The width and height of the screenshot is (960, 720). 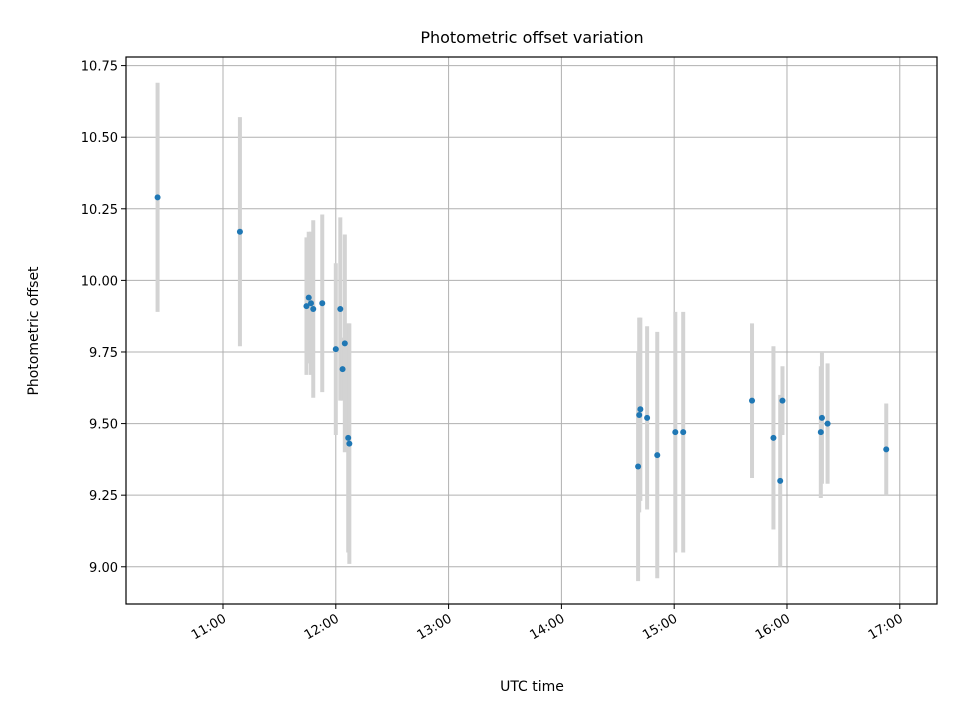 What do you see at coordinates (34, 331) in the screenshot?
I see `y-axis-label: Photometric offset` at bounding box center [34, 331].